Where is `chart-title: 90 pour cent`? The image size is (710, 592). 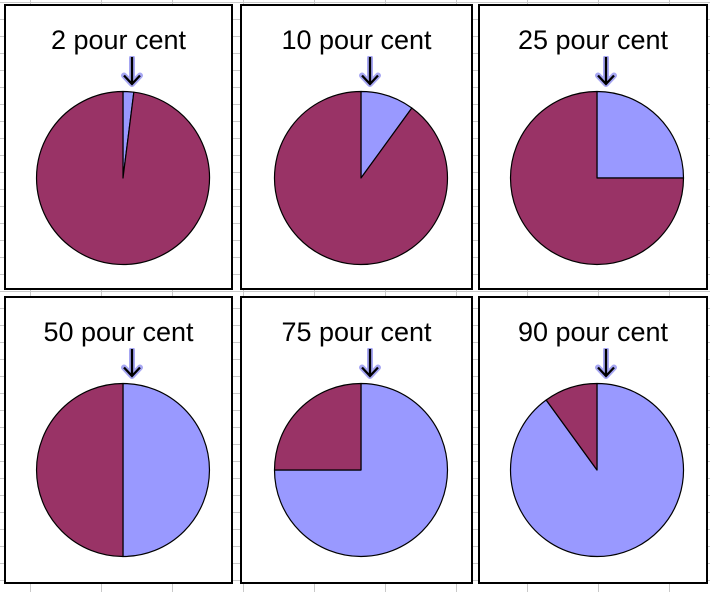 chart-title: 90 pour cent is located at coordinates (593, 332).